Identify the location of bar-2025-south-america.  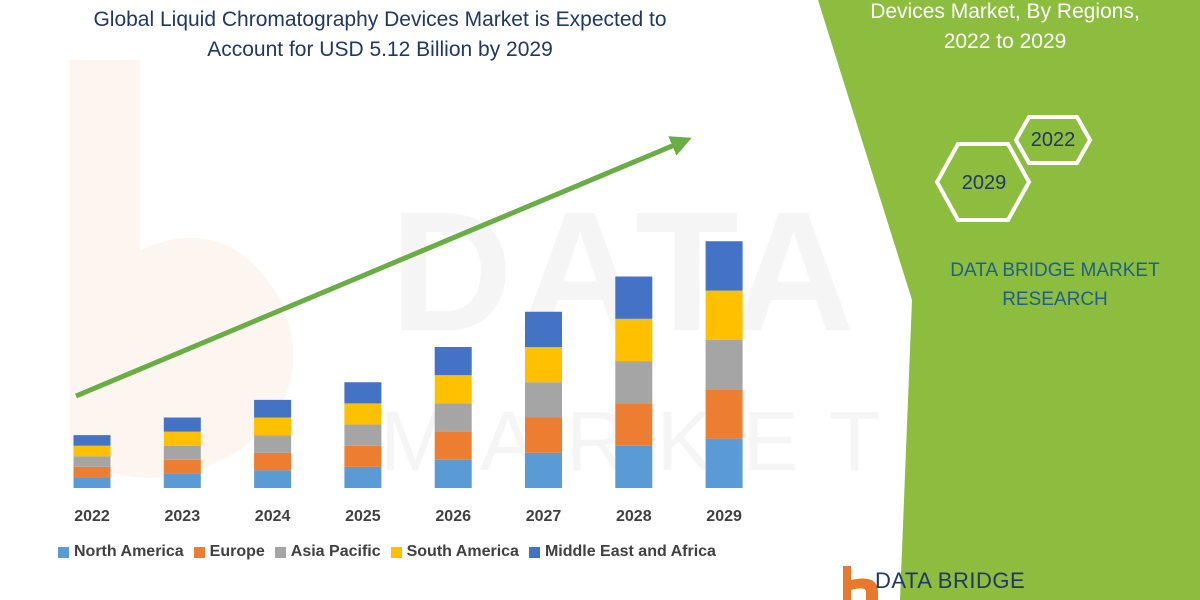
(363, 414).